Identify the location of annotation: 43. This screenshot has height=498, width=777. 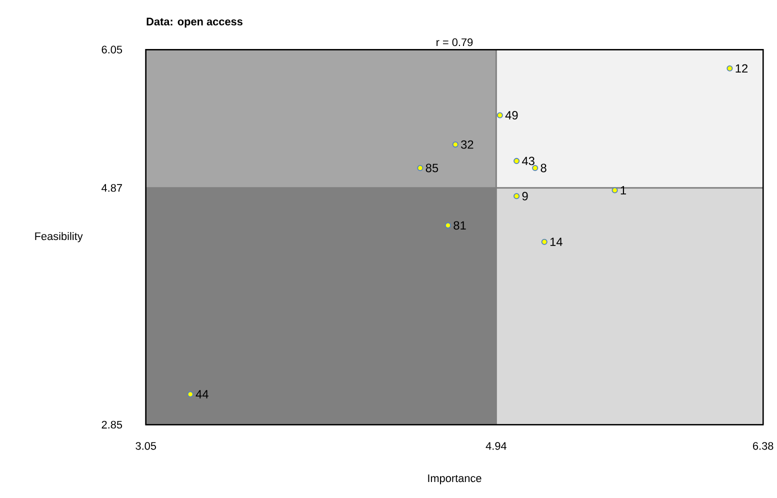
(528, 161).